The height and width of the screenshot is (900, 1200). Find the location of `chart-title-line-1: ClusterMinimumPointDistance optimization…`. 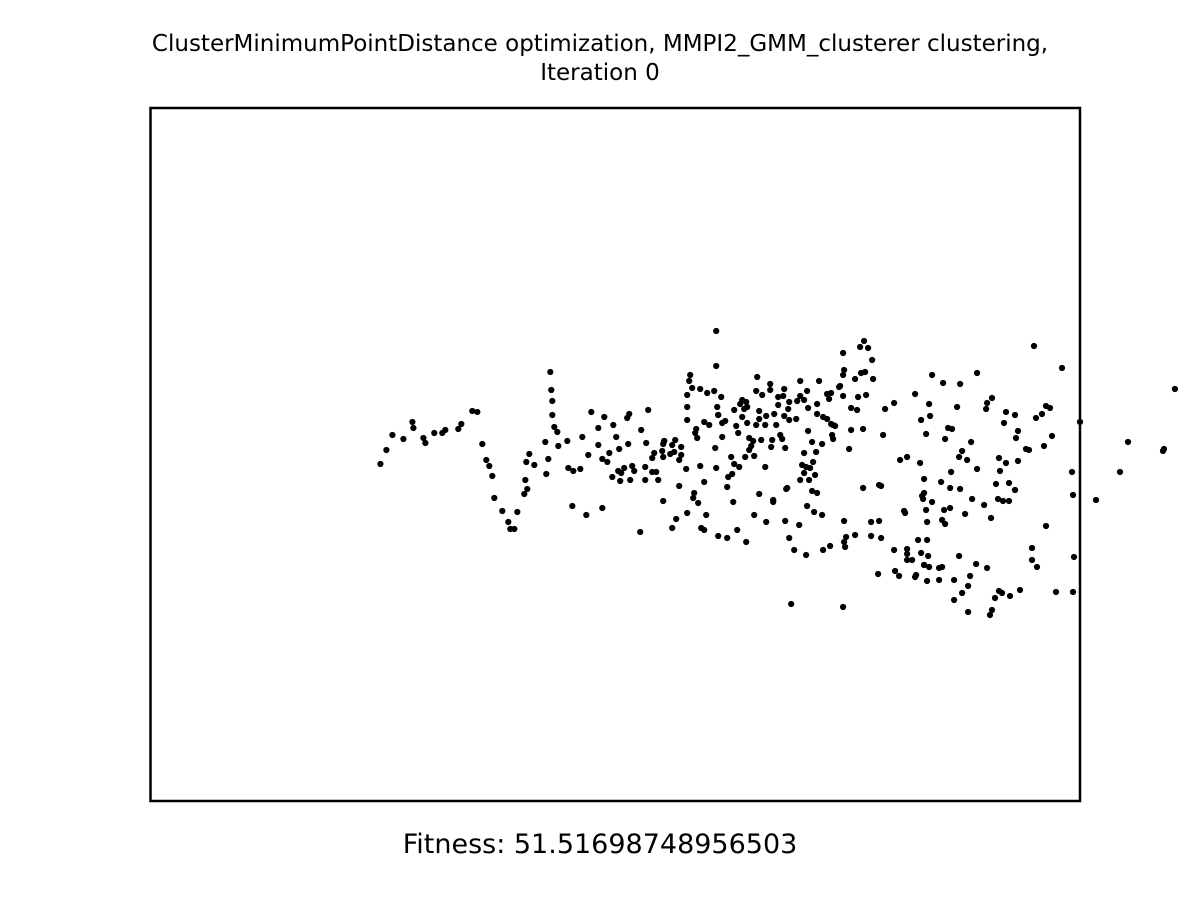

chart-title-line-1: ClusterMinimumPointDistance optimization… is located at coordinates (600, 44).